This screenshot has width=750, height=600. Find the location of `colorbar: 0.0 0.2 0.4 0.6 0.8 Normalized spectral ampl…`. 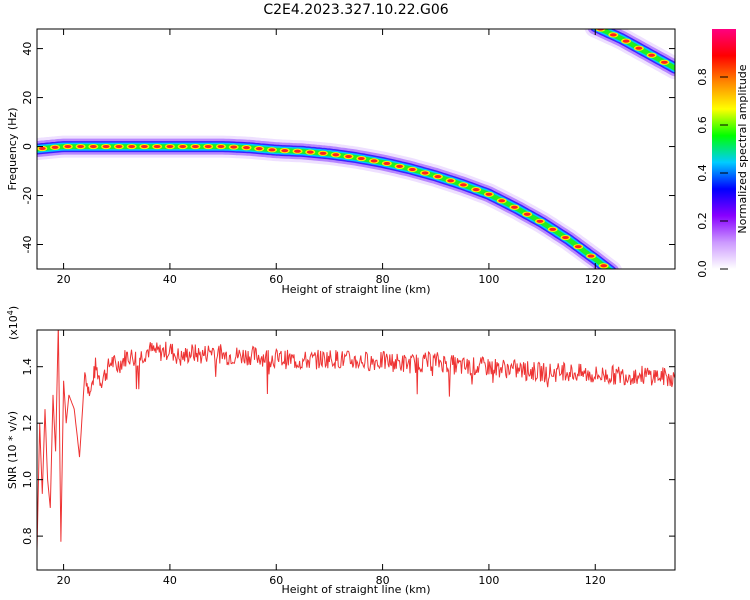

colorbar: 0.0 0.2 0.4 0.6 0.8 Normalized spectral ampl… is located at coordinates (722, 153).